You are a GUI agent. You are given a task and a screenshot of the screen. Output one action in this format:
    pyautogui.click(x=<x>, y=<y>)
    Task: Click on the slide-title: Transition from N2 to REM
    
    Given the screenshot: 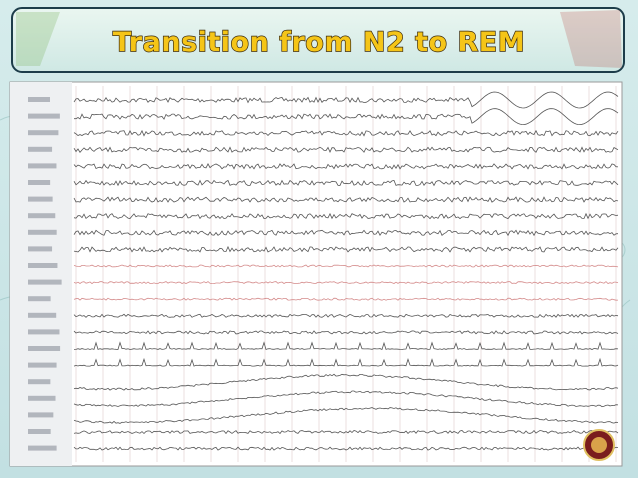 What is the action you would take?
    pyautogui.click(x=319, y=42)
    